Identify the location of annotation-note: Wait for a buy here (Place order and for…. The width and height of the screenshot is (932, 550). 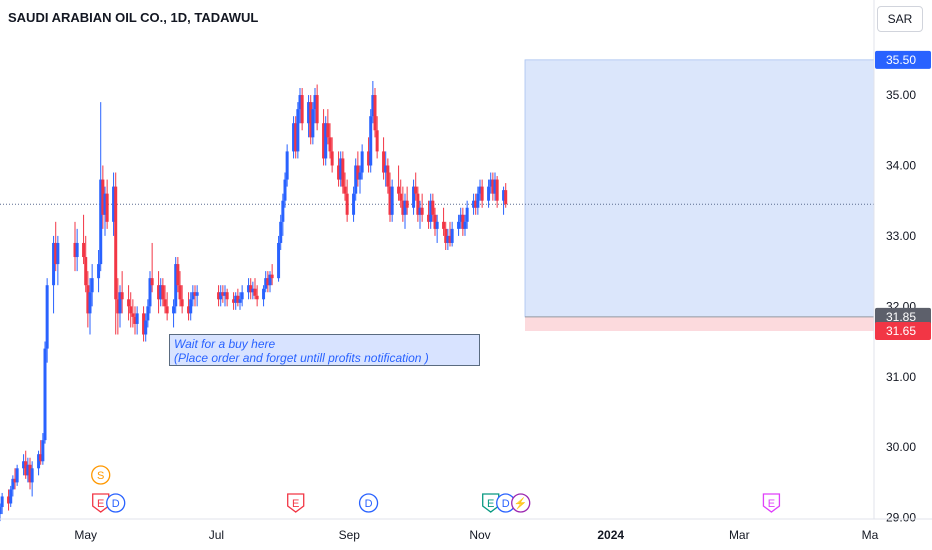
(324, 350).